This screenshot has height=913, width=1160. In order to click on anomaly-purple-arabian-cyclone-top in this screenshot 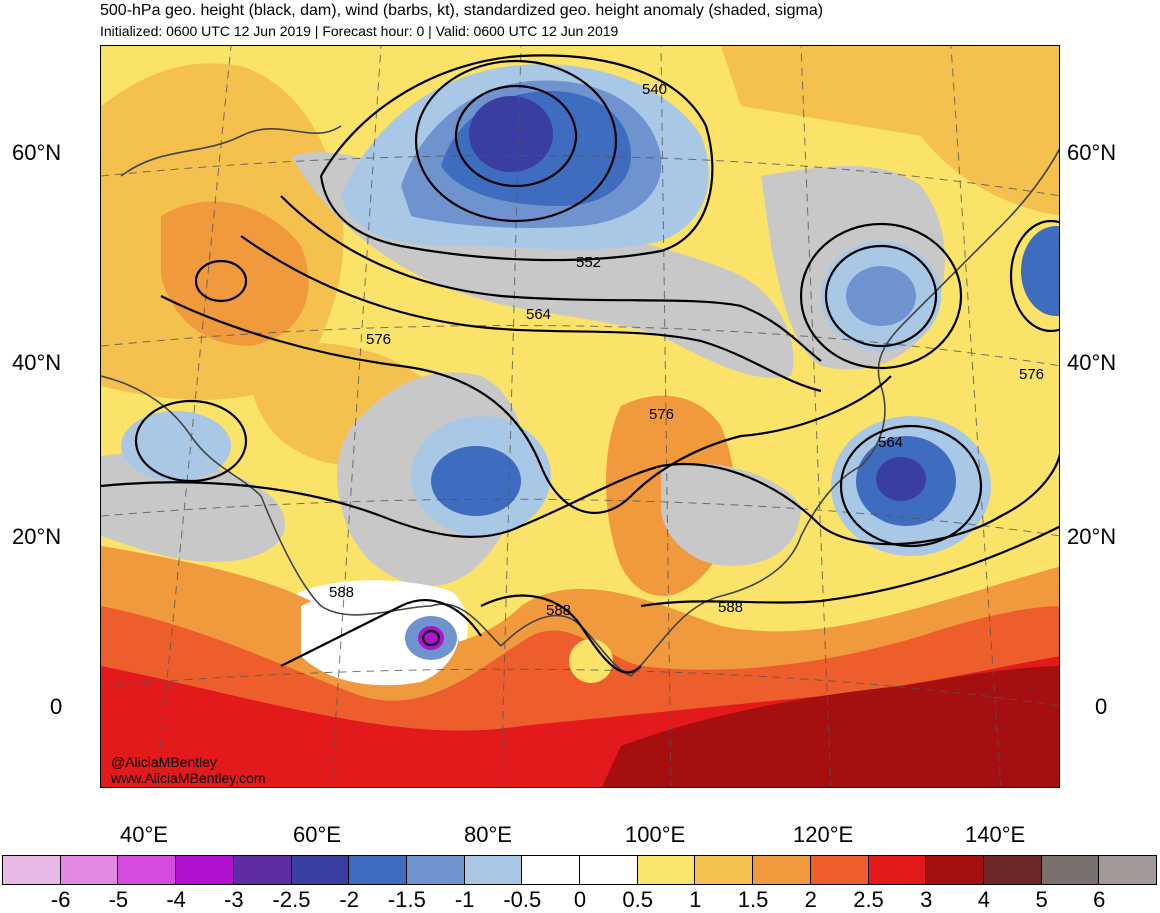, I will do `click(431, 638)`.